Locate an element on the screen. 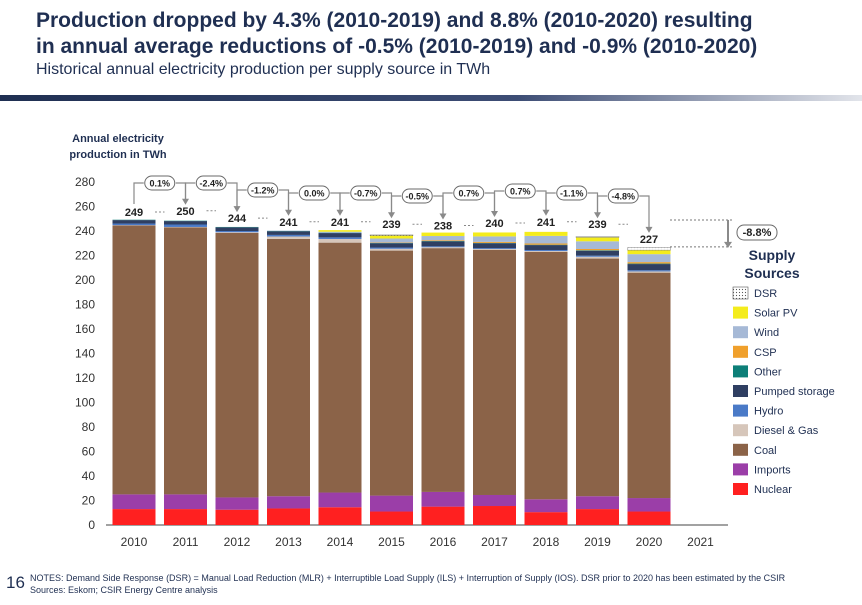 The height and width of the screenshot is (605, 862). legend-swatch-imports is located at coordinates (740, 469).